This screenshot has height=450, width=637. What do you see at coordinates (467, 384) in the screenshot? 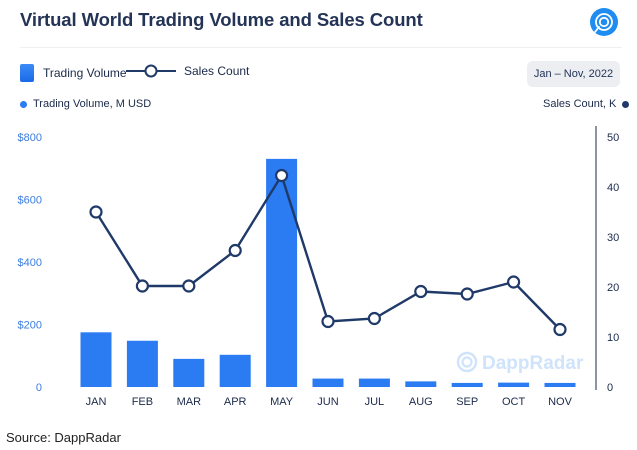
I see `volume-bar-sep` at bounding box center [467, 384].